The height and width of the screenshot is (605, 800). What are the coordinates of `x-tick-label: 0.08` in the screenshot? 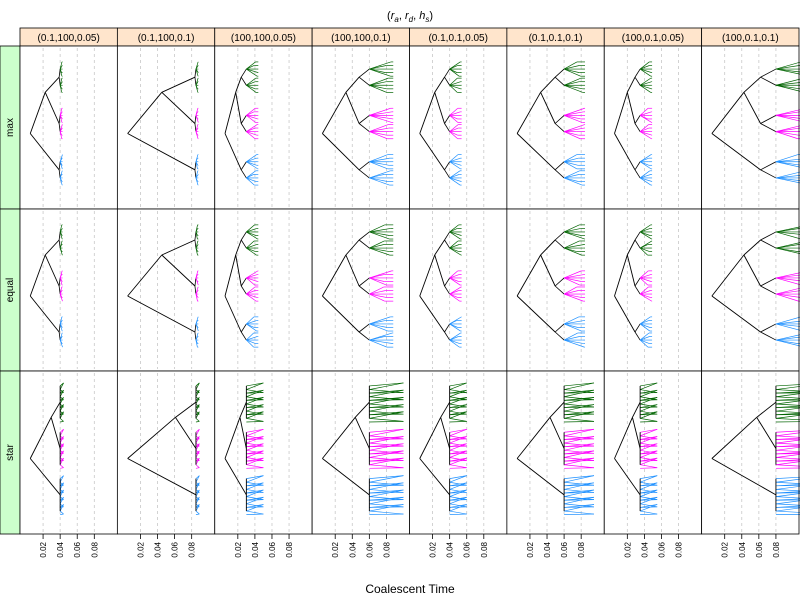 It's located at (581, 549).